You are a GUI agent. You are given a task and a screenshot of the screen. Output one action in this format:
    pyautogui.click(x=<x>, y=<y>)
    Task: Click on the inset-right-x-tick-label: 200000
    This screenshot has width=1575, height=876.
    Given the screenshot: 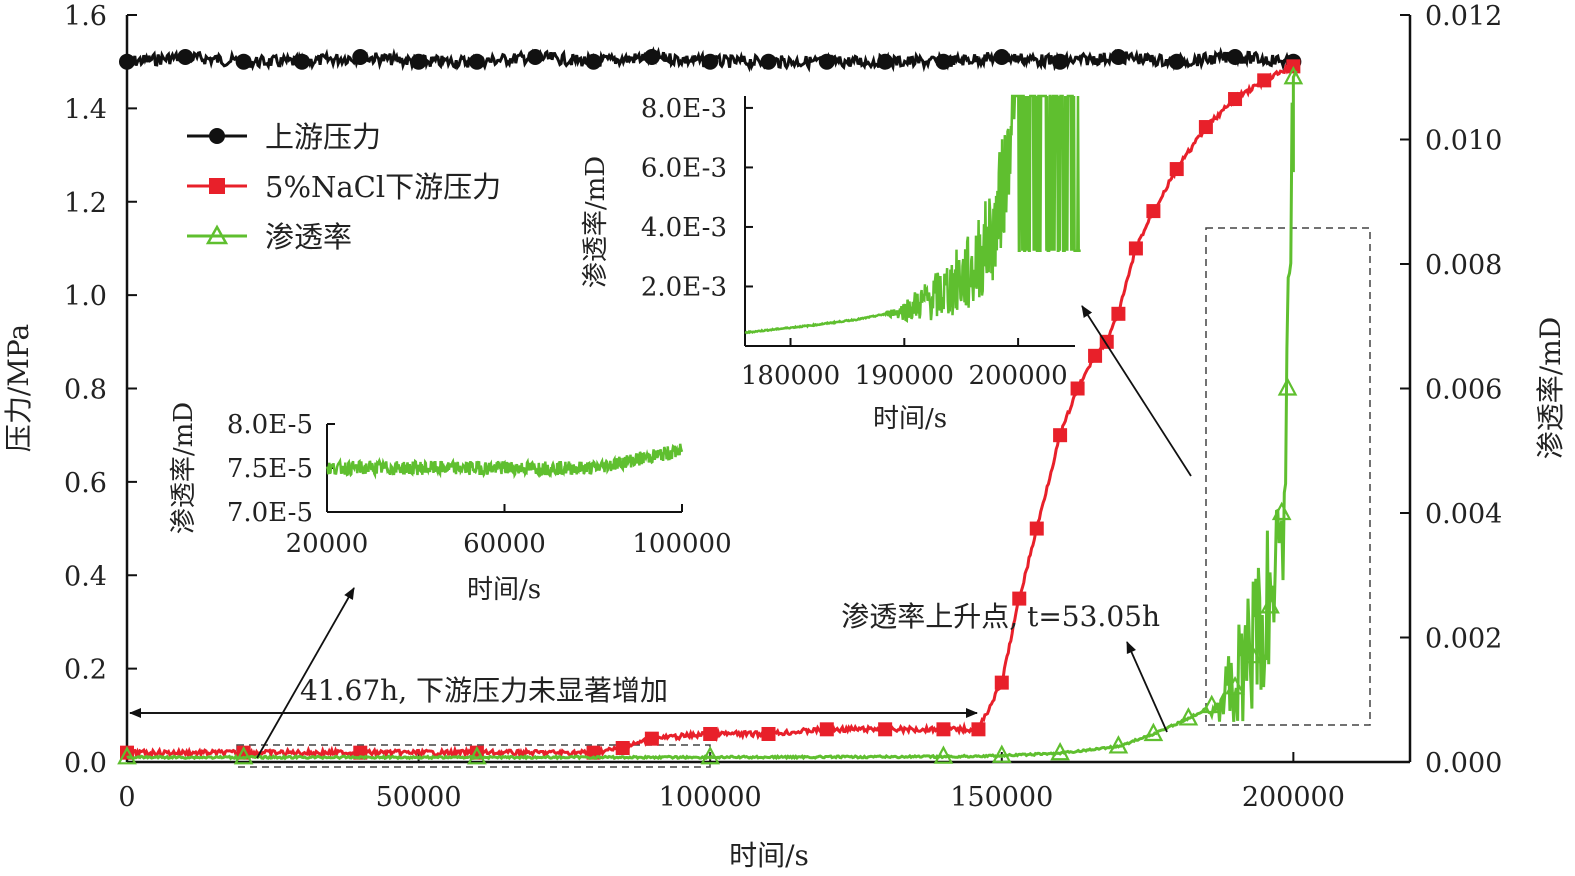 What is the action you would take?
    pyautogui.click(x=1017, y=376)
    